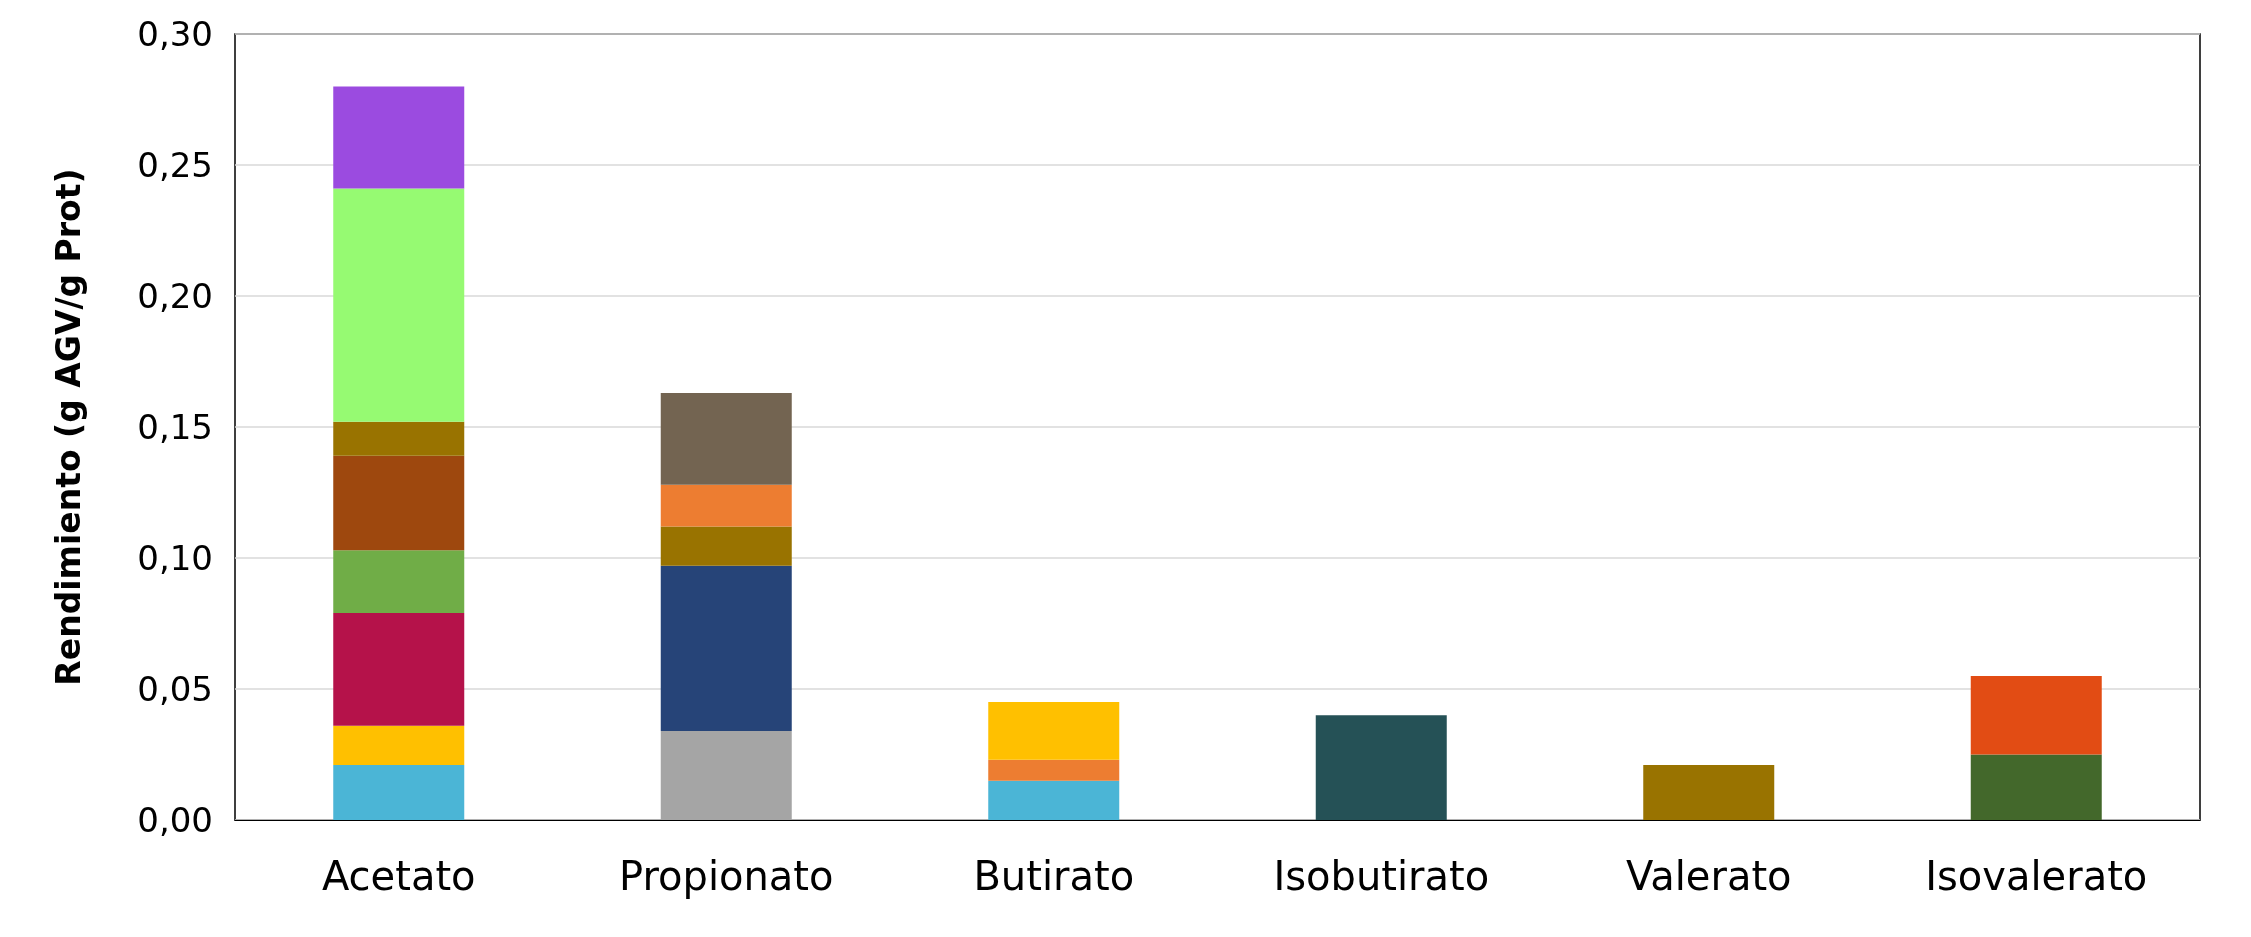 Image resolution: width=2251 pixels, height=937 pixels. I want to click on y-tick-label: 0,10, so click(175, 558).